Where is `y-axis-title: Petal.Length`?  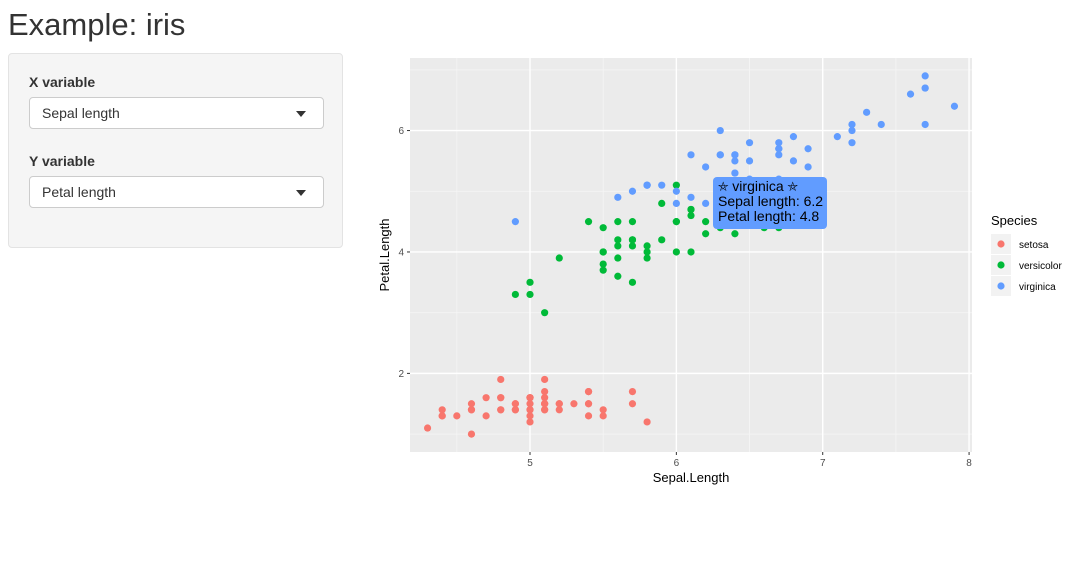 y-axis-title: Petal.Length is located at coordinates (384, 254).